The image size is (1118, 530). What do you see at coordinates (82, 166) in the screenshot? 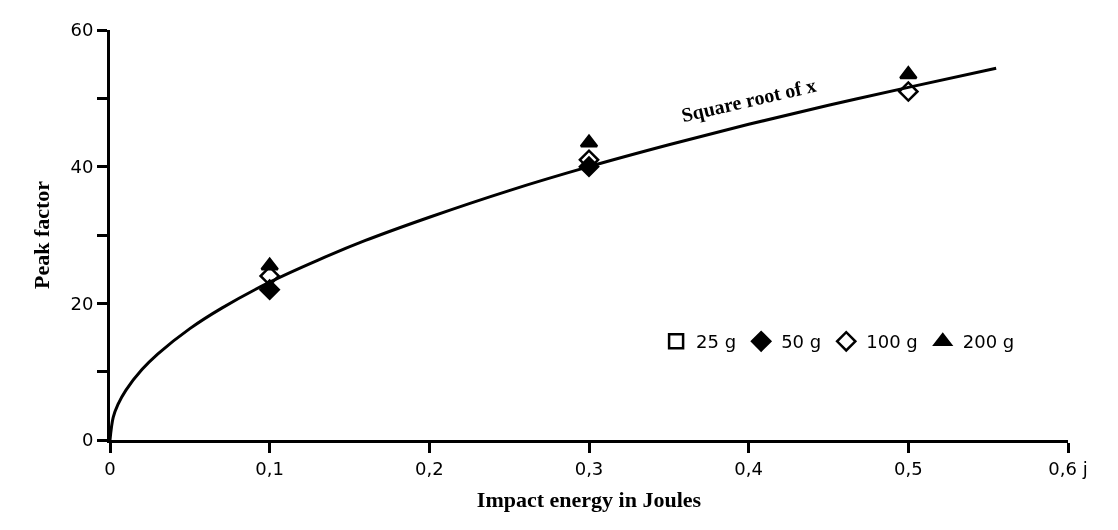
I see `y-tick-label: 40` at bounding box center [82, 166].